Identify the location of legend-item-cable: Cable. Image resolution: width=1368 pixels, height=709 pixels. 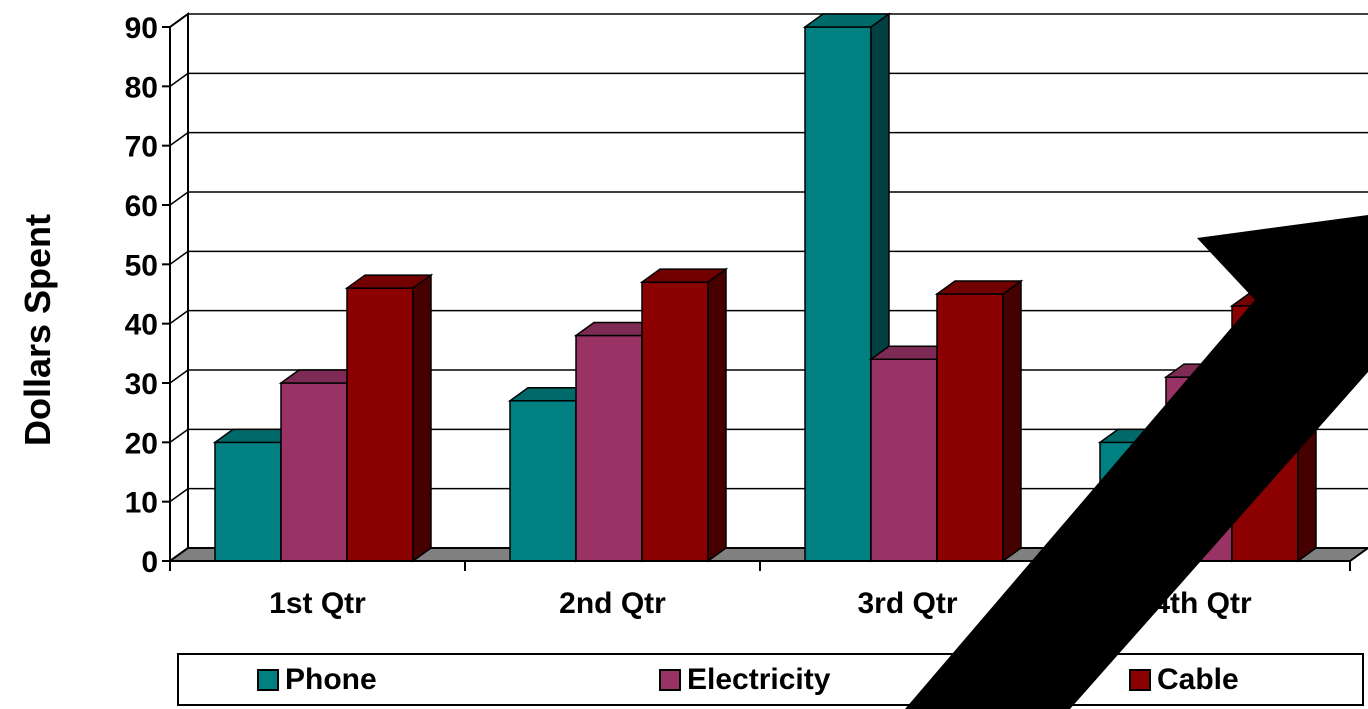
(1184, 679).